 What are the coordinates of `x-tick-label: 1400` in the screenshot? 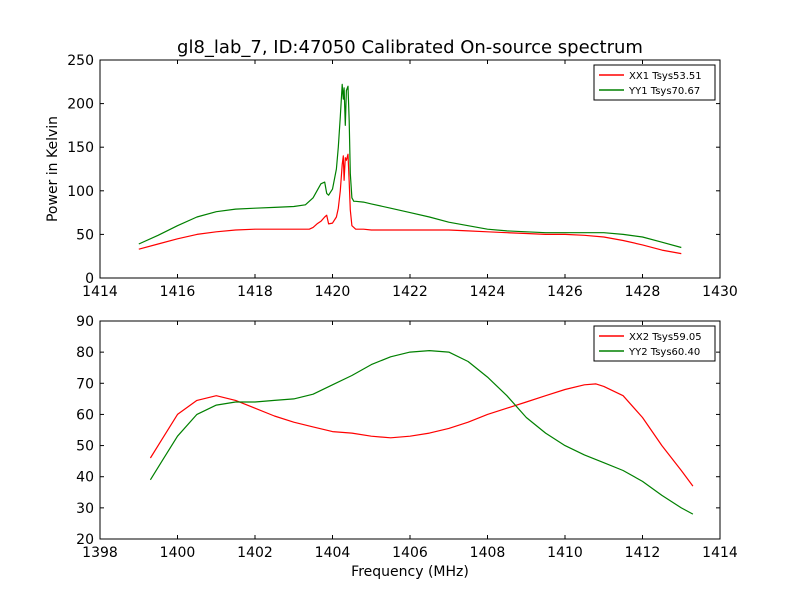 It's located at (178, 553).